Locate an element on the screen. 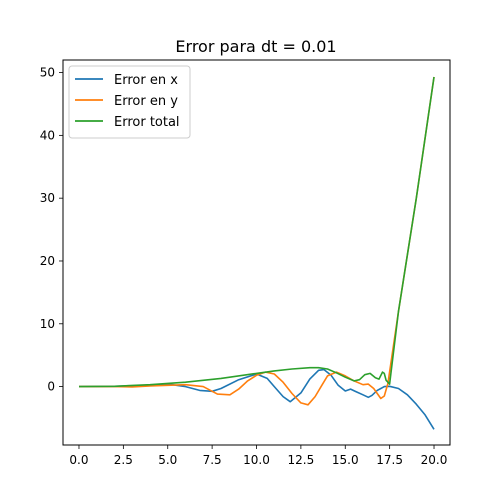 This screenshot has width=500, height=500. y-tick-label: 10 is located at coordinates (47, 324).